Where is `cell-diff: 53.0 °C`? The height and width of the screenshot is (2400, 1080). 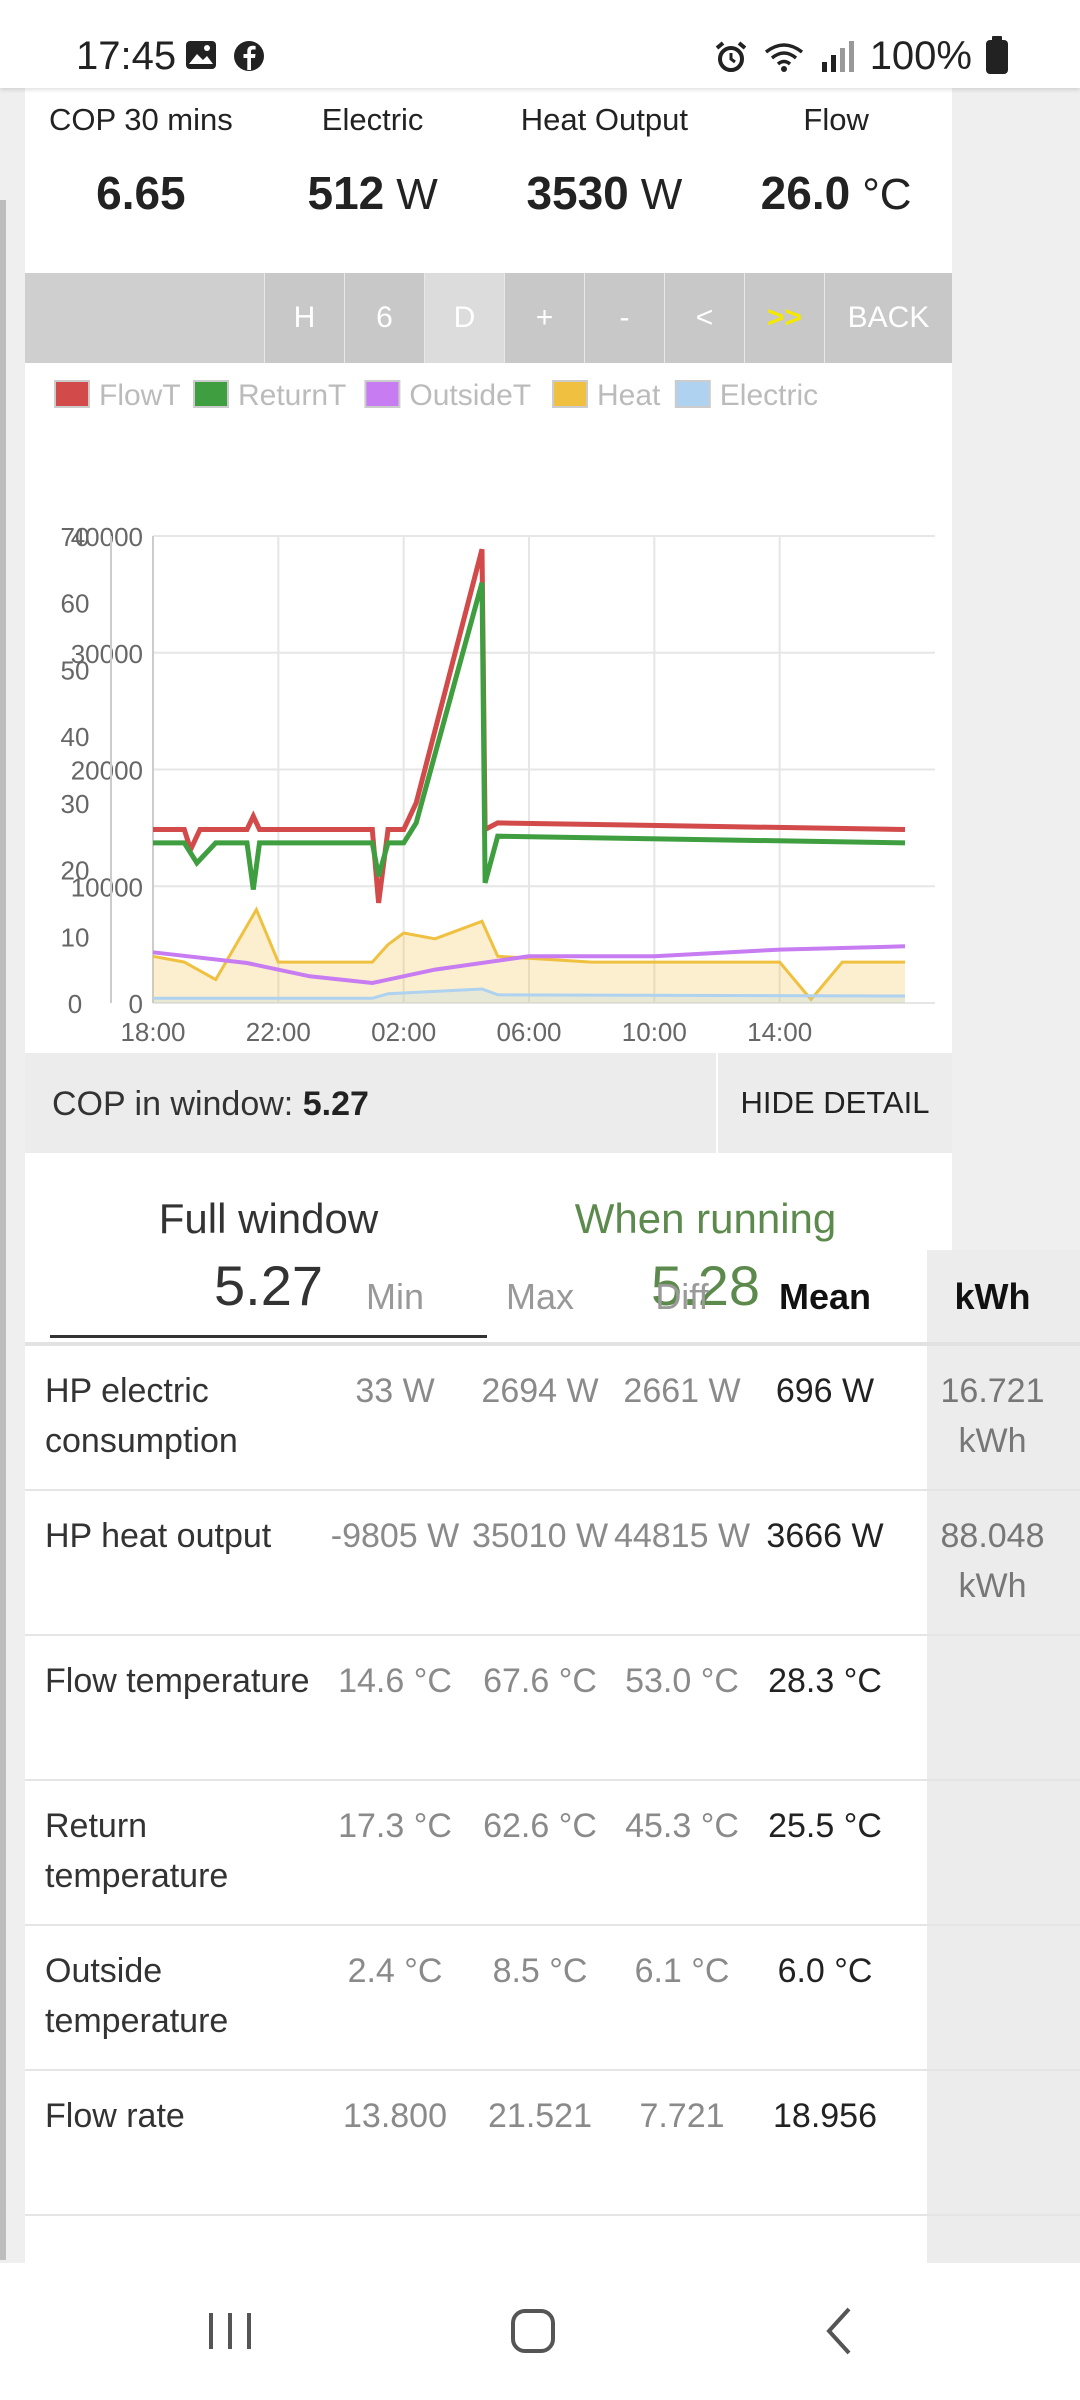 cell-diff: 53.0 °C is located at coordinates (682, 1681).